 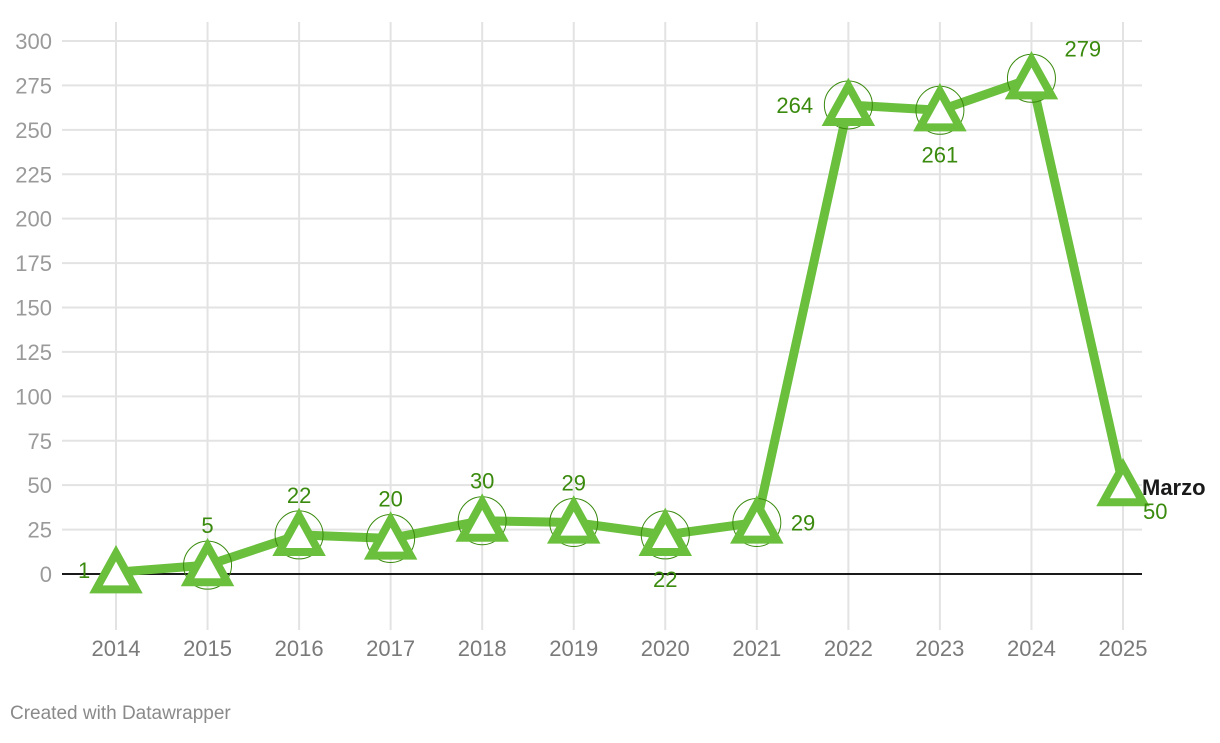 I want to click on y-tick-label: 25, so click(x=40, y=530).